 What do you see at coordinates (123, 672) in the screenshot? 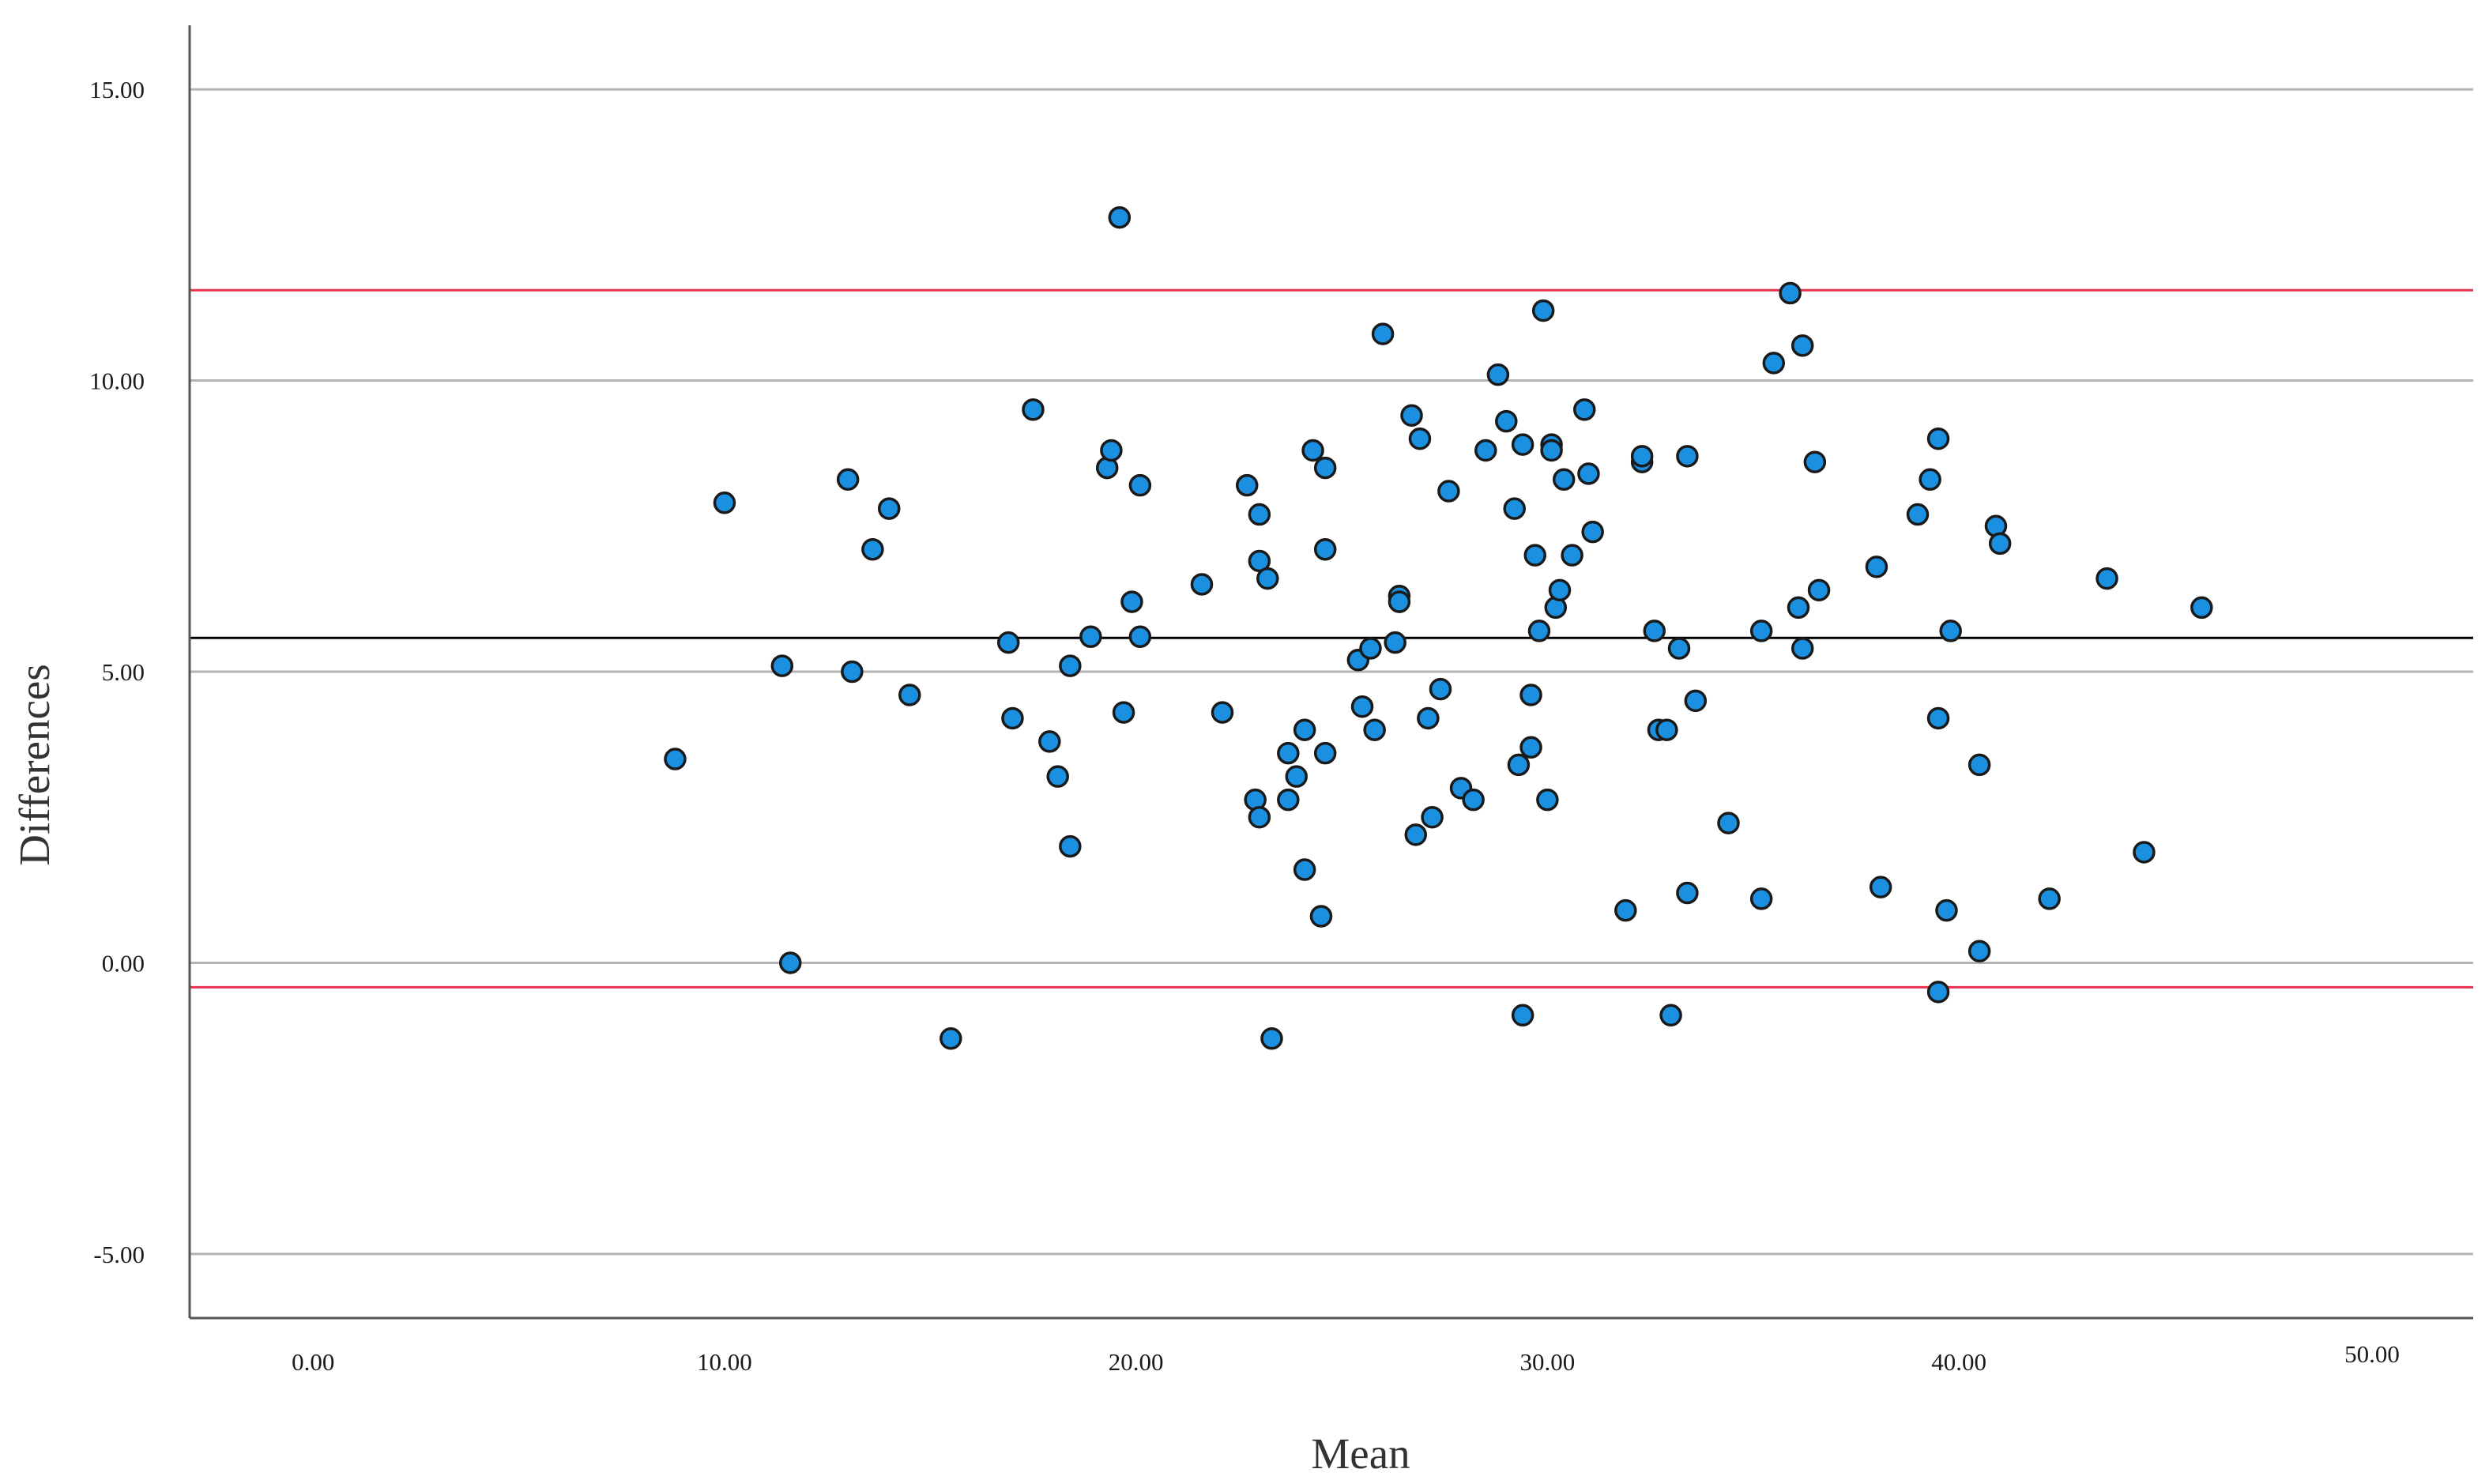
I see `y-tick-label: 5.00` at bounding box center [123, 672].